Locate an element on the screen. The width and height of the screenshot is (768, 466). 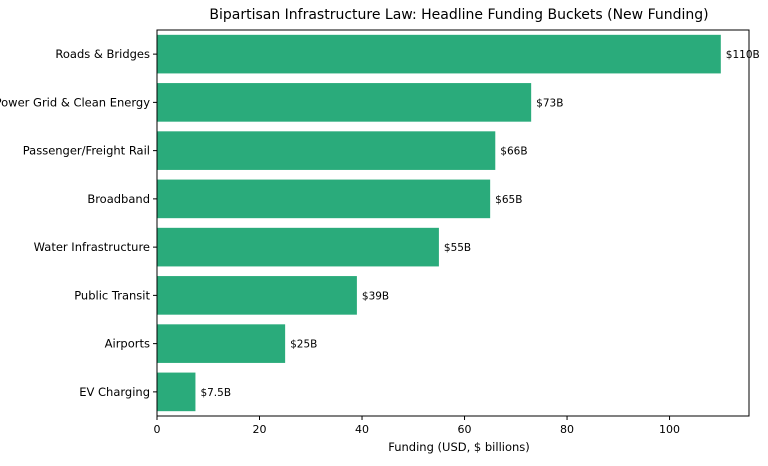
y-tick-label: Power Grid & Clean Energy is located at coordinates (75, 102).